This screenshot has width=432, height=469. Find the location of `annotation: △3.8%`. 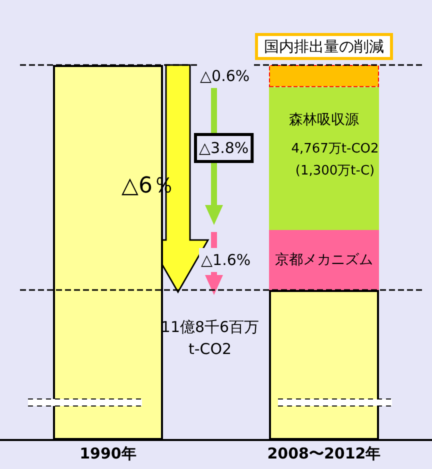

annotation: △3.8% is located at coordinates (224, 148).